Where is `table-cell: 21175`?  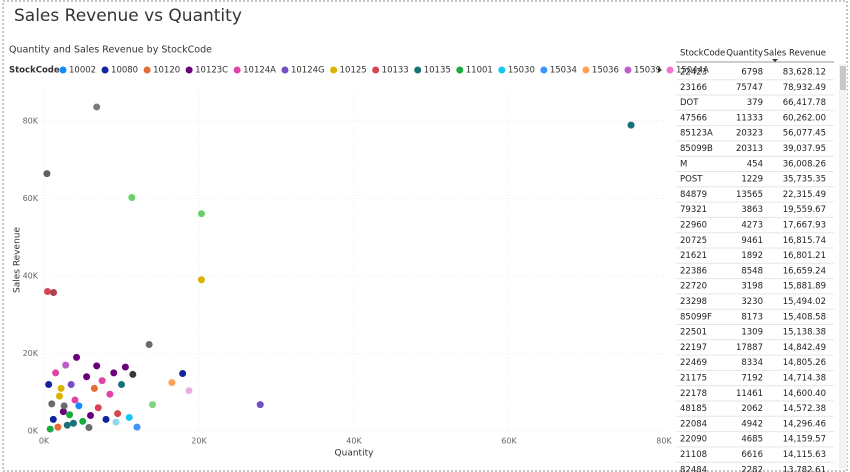 table-cell: 21175 is located at coordinates (693, 379).